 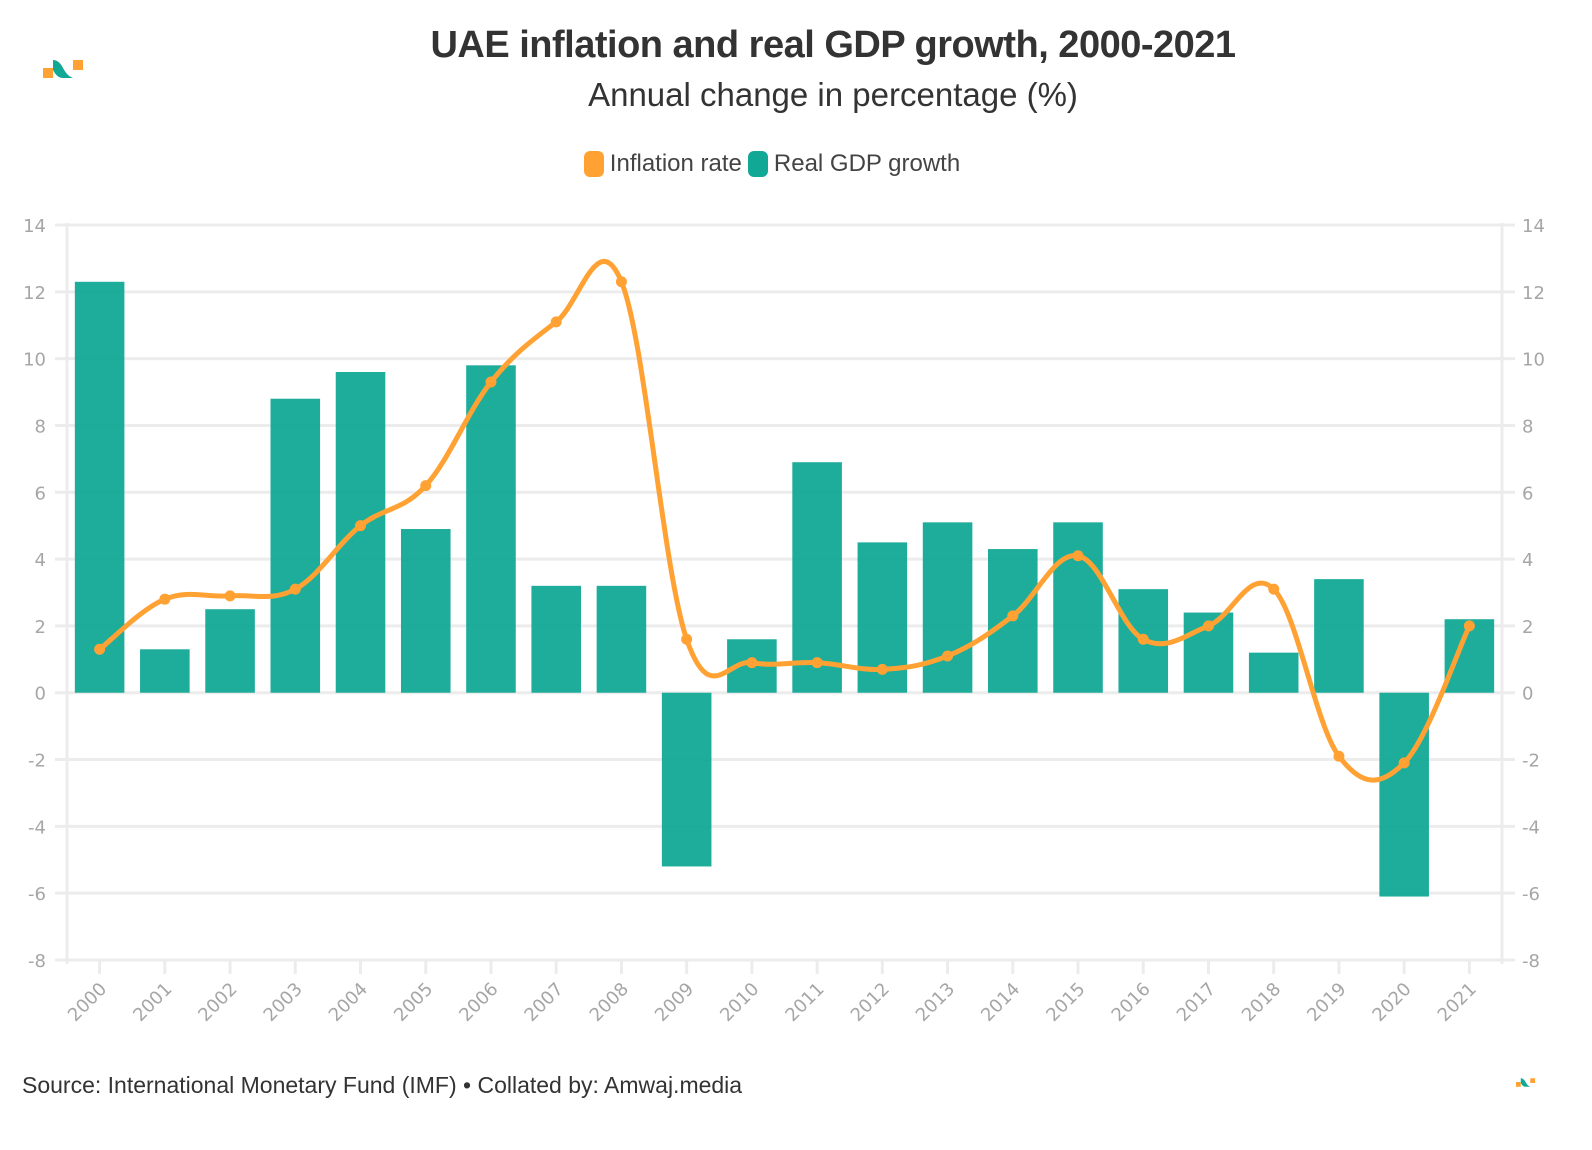 I want to click on x-tick-label: 2008, so click(x=609, y=1002).